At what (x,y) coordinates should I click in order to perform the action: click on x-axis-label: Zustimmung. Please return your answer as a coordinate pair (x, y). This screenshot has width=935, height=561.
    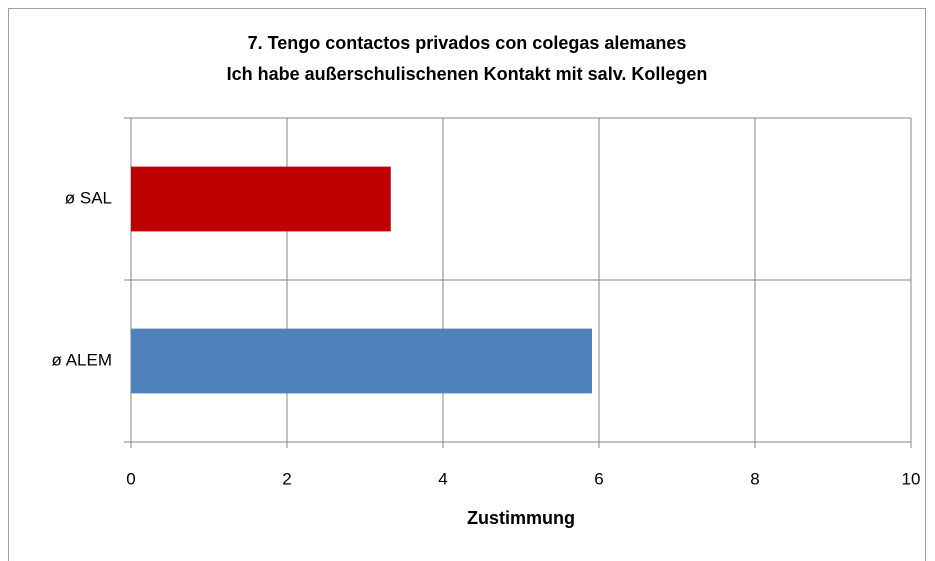
    Looking at the image, I should click on (521, 518).